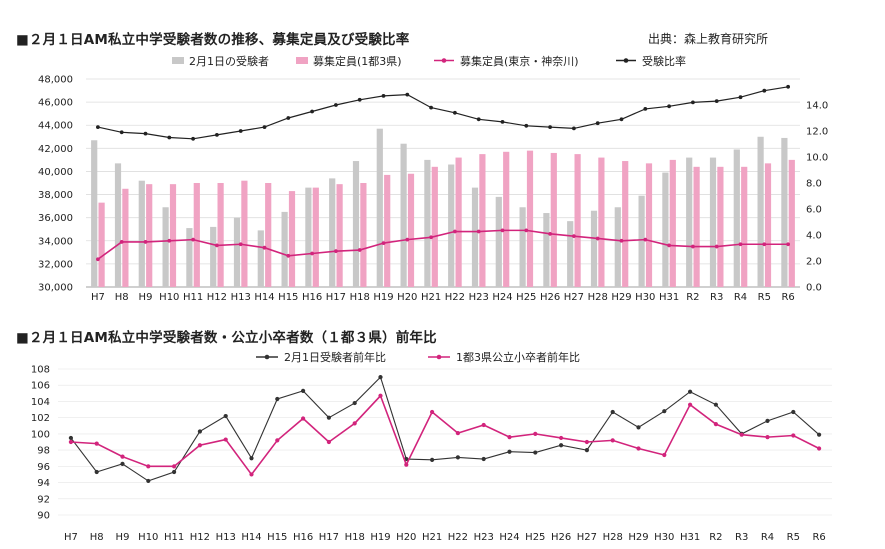 Image resolution: width=885 pixels, height=549 pixels. Describe the element at coordinates (312, 296) in the screenshot. I see `x-tick: H16` at that location.